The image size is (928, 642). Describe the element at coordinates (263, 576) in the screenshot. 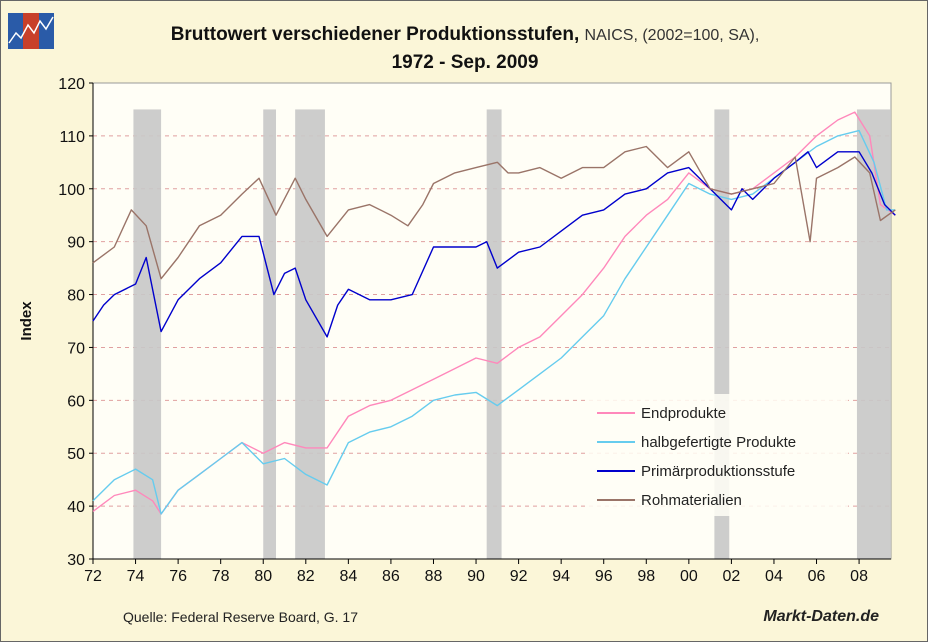

I see `x-tick-label: 80` at that location.